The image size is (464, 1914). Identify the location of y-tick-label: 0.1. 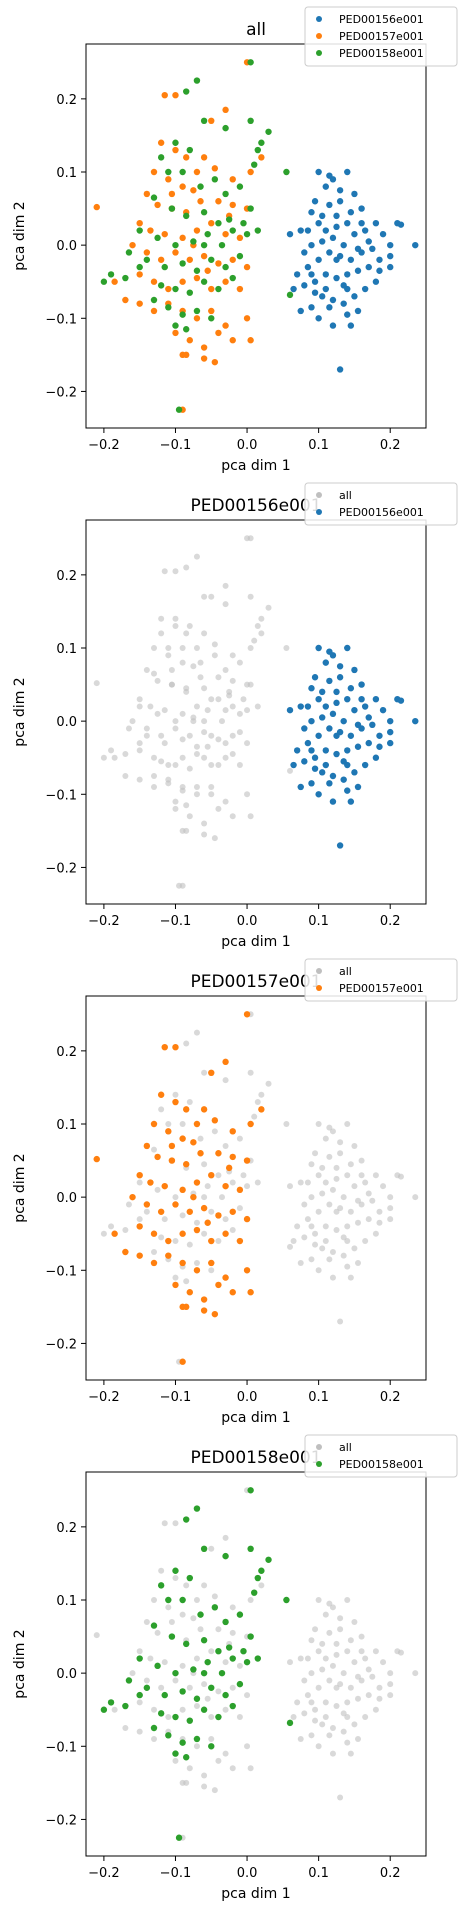
(66, 1601).